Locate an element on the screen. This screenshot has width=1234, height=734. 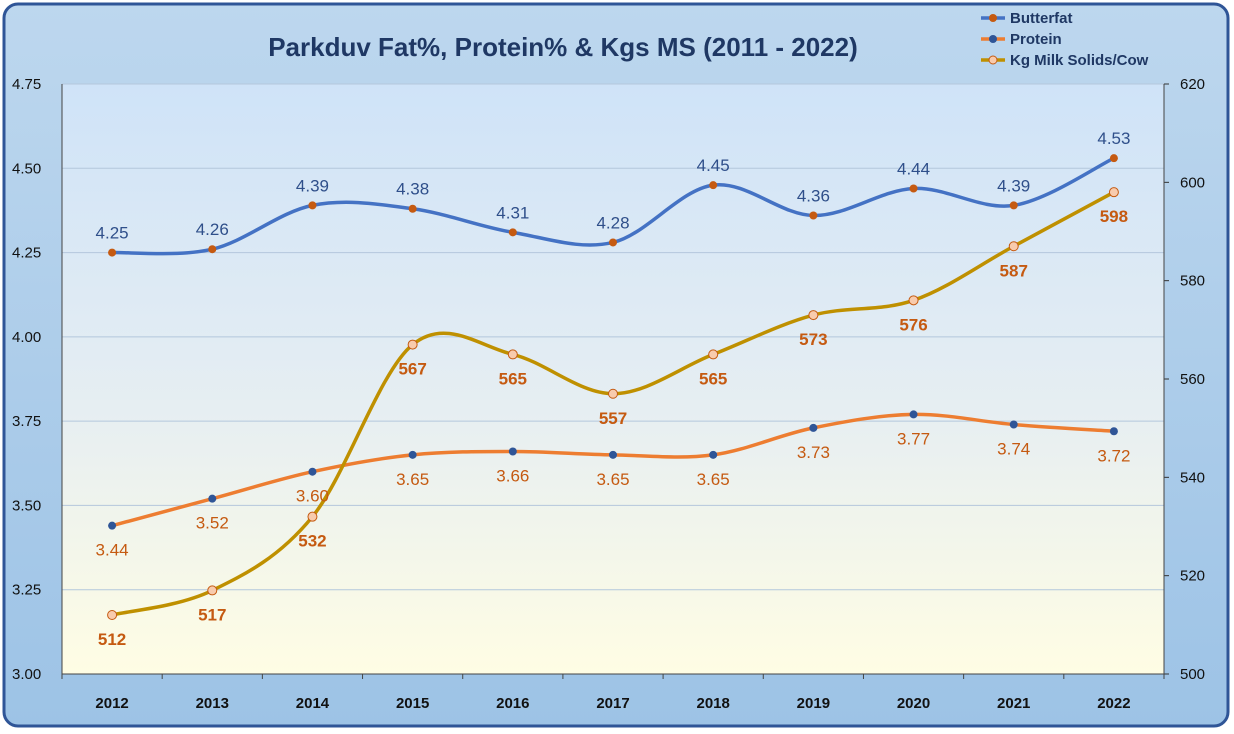
data-label-kgms: 557 is located at coordinates (613, 418).